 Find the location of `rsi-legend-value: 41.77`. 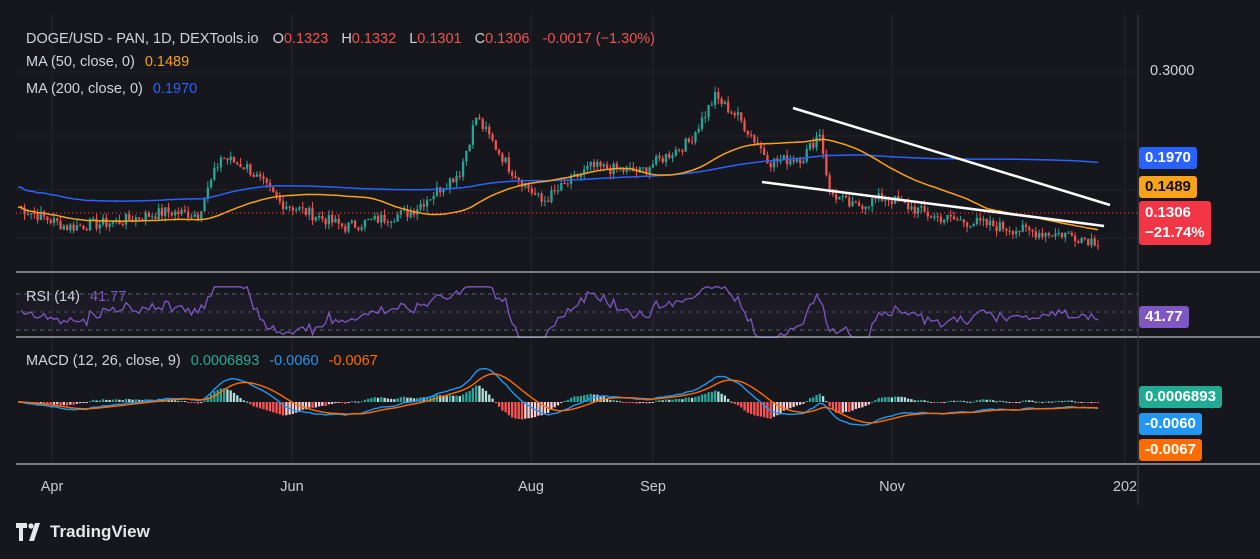

rsi-legend-value: 41.77 is located at coordinates (108, 297).